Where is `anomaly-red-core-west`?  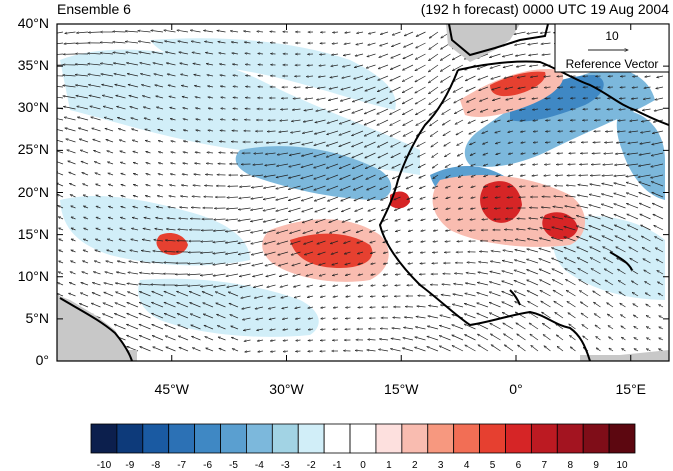
anomaly-red-core-west is located at coordinates (172, 244).